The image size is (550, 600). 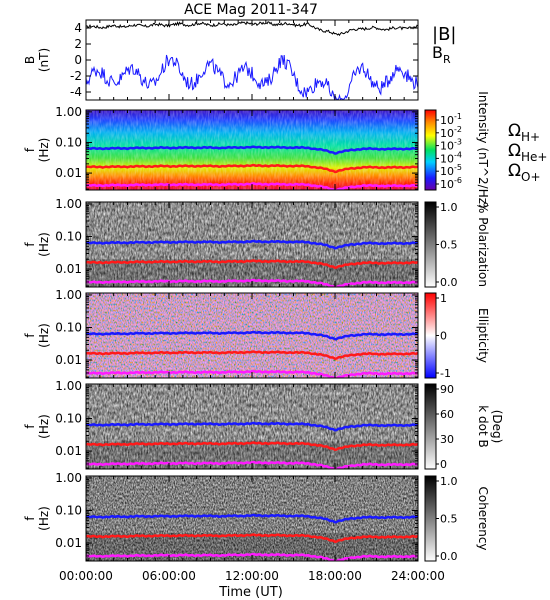 I want to click on colorbar-label: Ellipticity, so click(x=483, y=335).